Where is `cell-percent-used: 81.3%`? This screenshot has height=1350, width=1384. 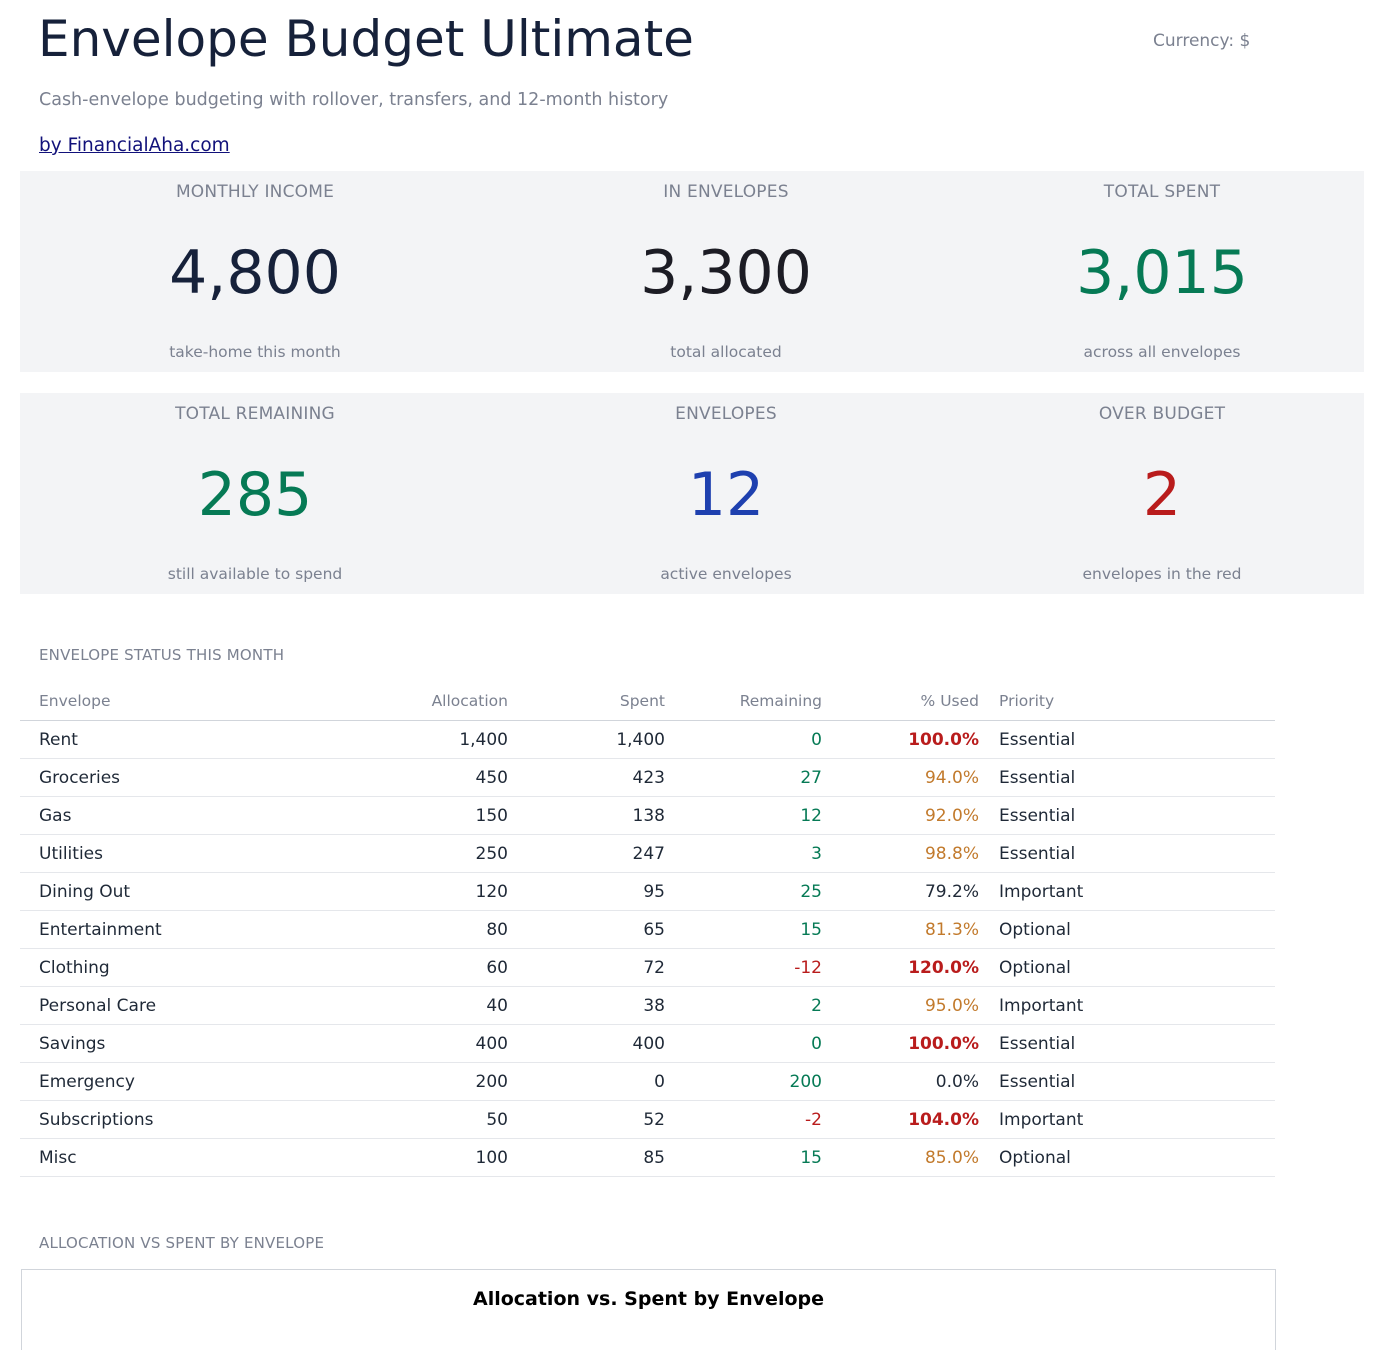
cell-percent-used: 81.3% is located at coordinates (900, 929).